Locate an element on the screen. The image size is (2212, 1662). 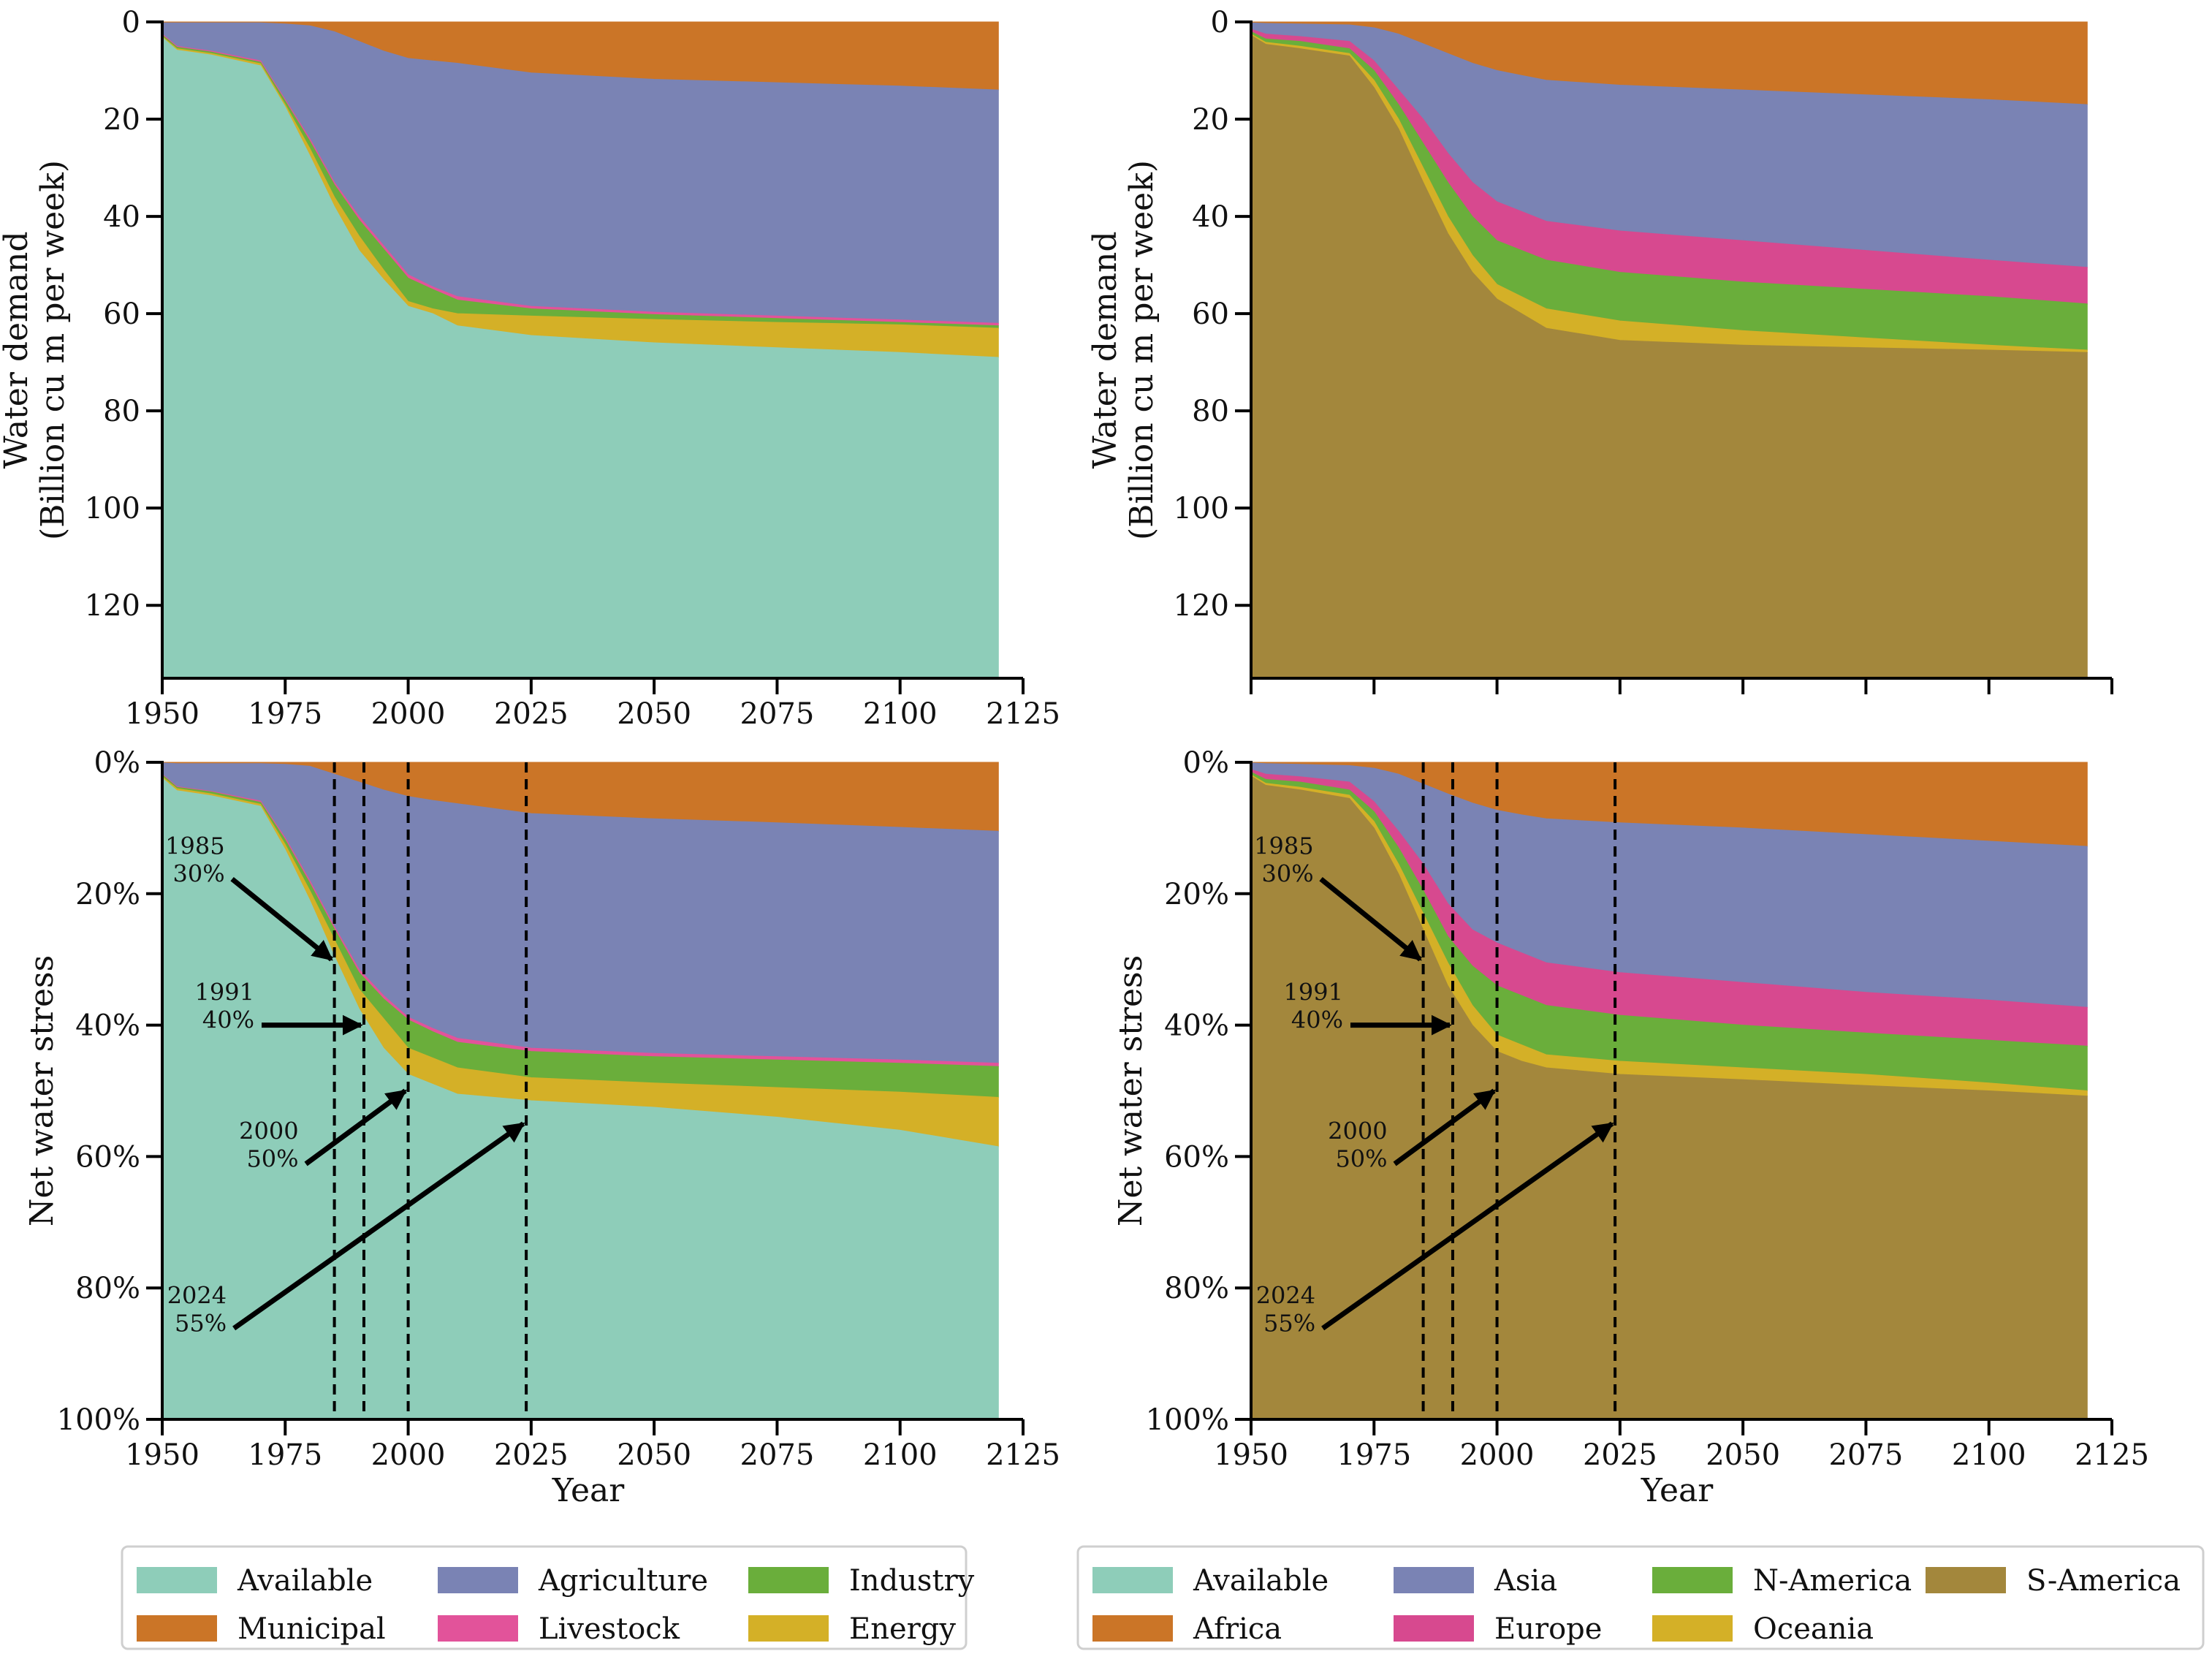
area-s-america is located at coordinates (1669, 356).